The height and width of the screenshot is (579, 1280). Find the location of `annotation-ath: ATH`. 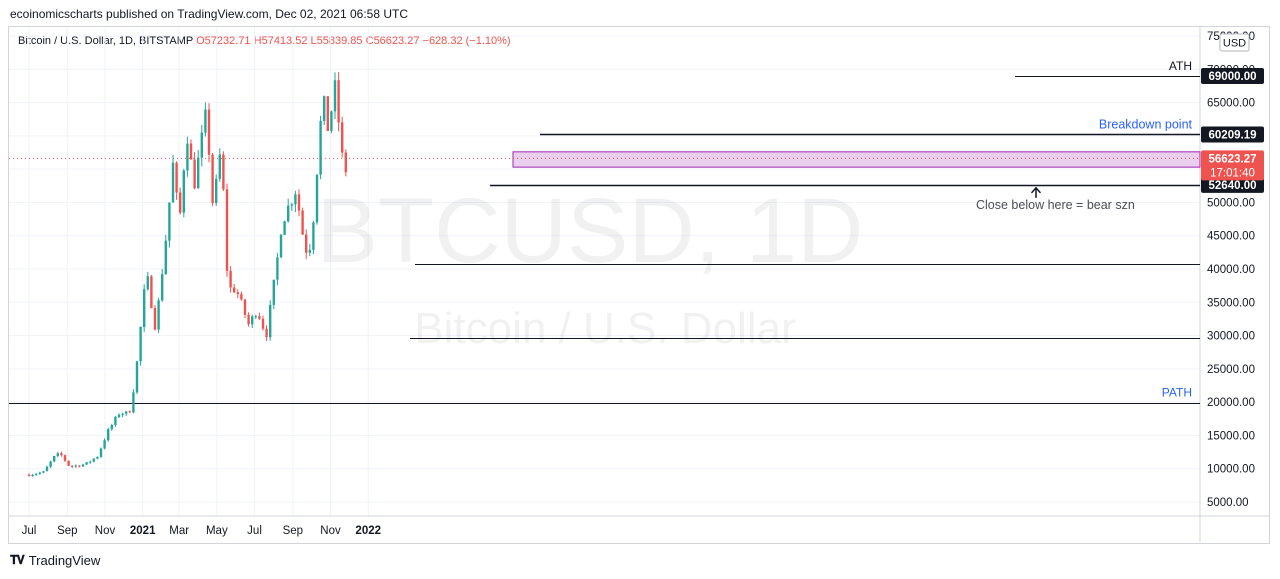

annotation-ath: ATH is located at coordinates (1180, 66).